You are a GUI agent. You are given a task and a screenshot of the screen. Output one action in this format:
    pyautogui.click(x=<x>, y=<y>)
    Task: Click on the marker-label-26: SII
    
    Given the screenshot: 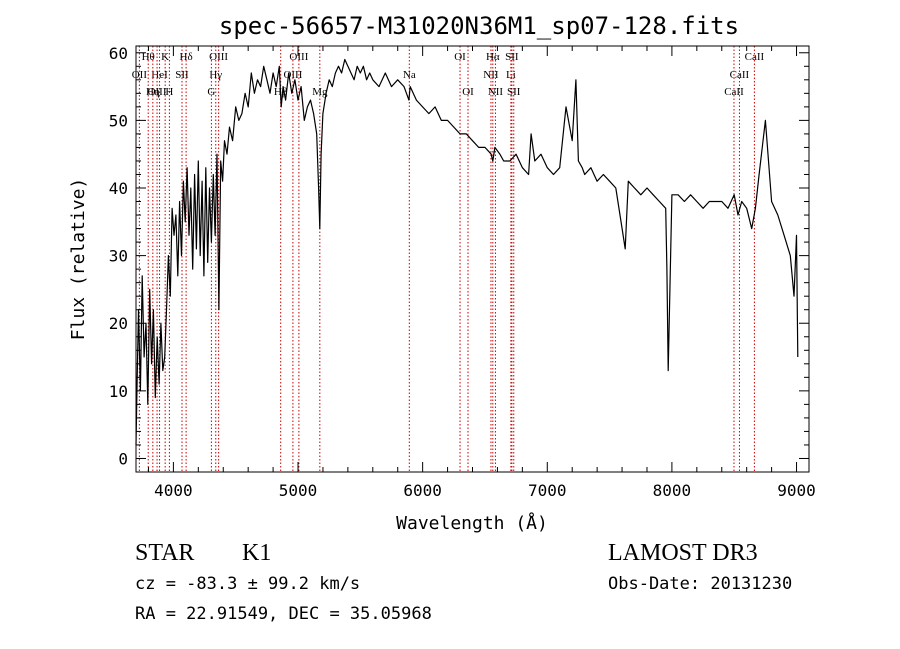 What is the action you would take?
    pyautogui.click(x=514, y=92)
    